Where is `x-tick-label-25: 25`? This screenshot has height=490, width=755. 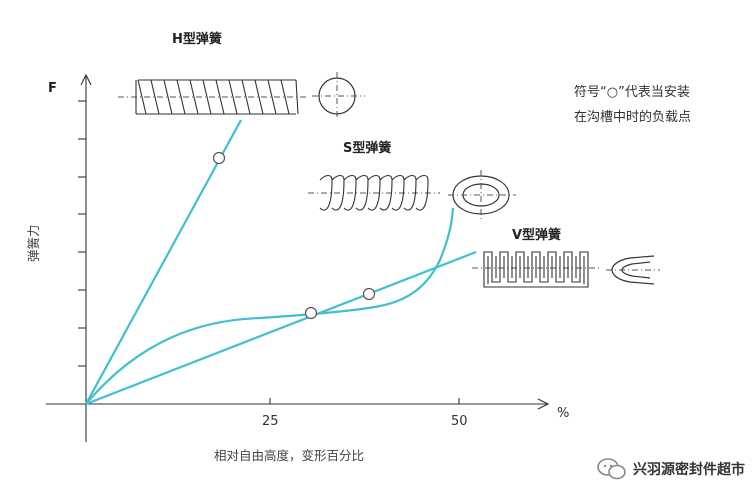 x-tick-label-25: 25 is located at coordinates (270, 421).